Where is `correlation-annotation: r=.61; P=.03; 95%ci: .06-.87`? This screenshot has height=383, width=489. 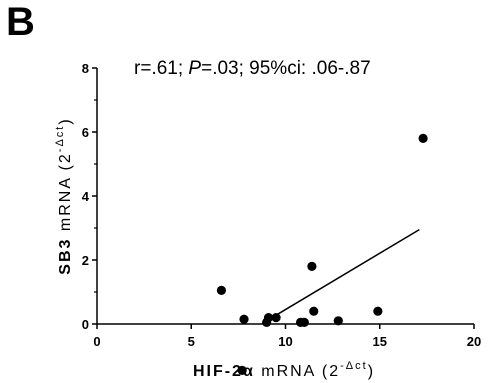
correlation-annotation: r=.61; P=.03; 95%ci: .06-.87 is located at coordinates (252, 69).